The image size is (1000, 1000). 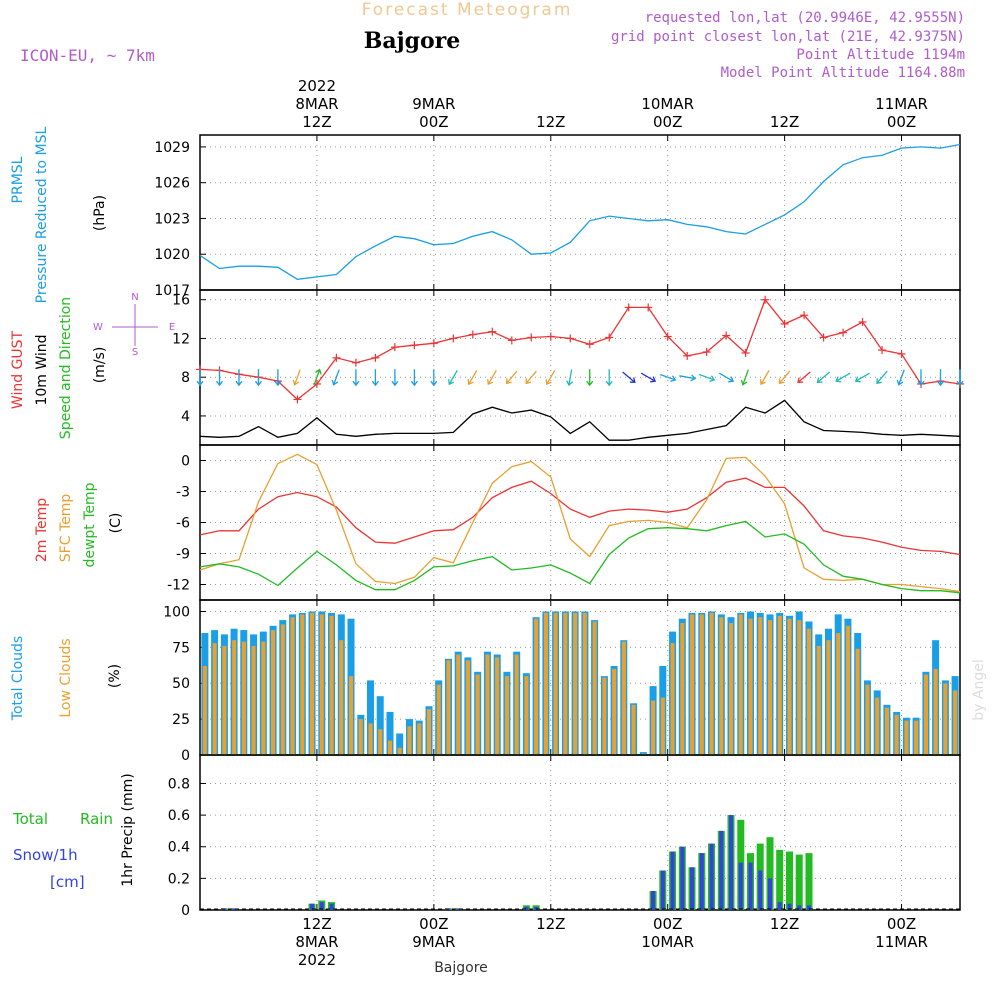 I want to click on y-tick-label: -12, so click(x=178, y=586).